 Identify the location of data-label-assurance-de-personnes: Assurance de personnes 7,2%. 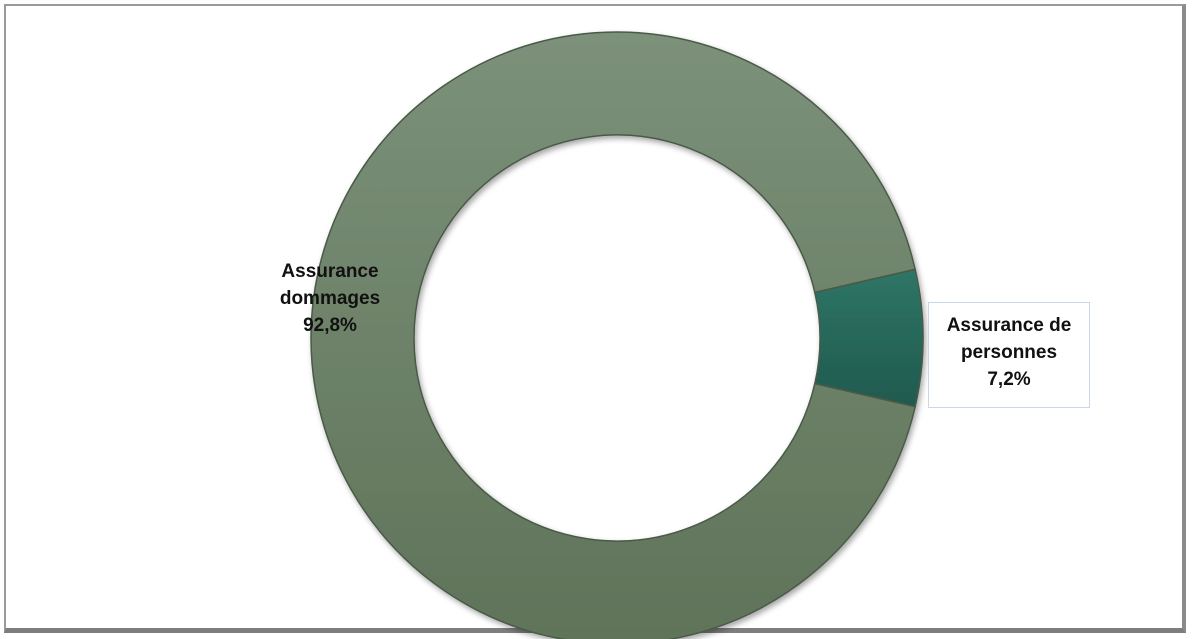
(1009, 355).